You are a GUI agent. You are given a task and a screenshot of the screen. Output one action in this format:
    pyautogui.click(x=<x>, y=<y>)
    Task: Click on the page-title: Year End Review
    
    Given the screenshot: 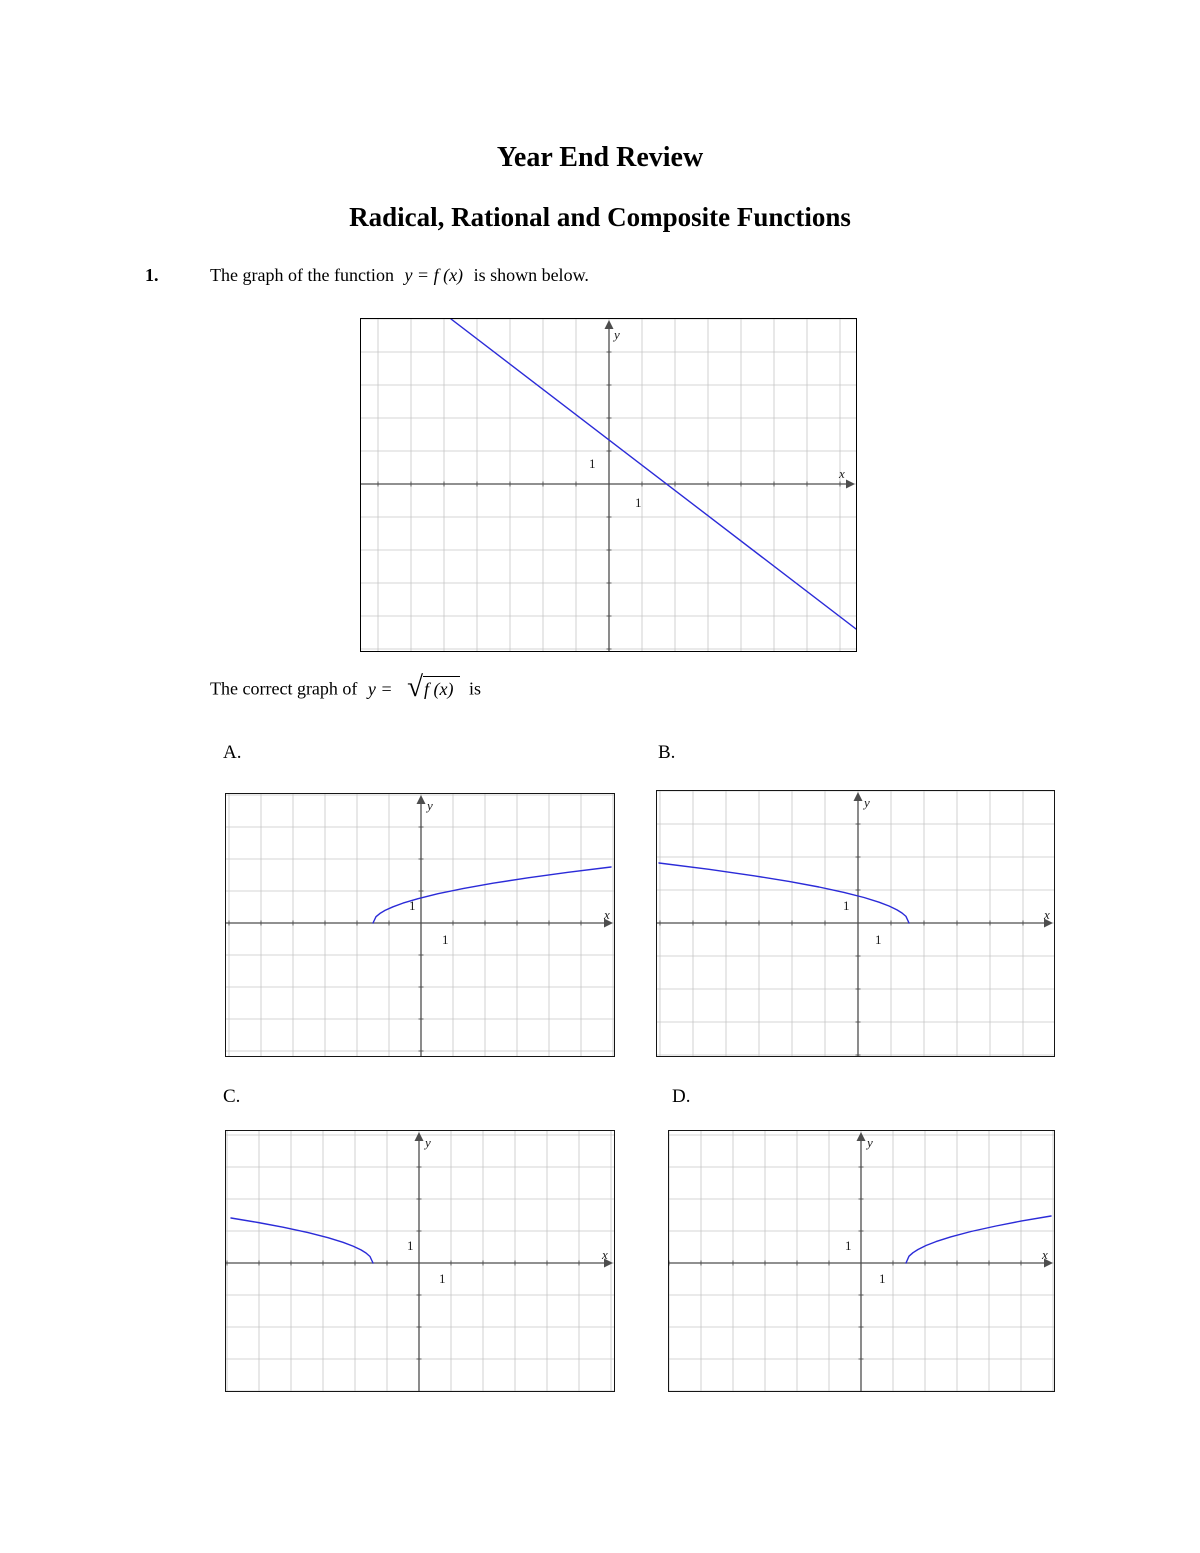 What is the action you would take?
    pyautogui.click(x=600, y=157)
    